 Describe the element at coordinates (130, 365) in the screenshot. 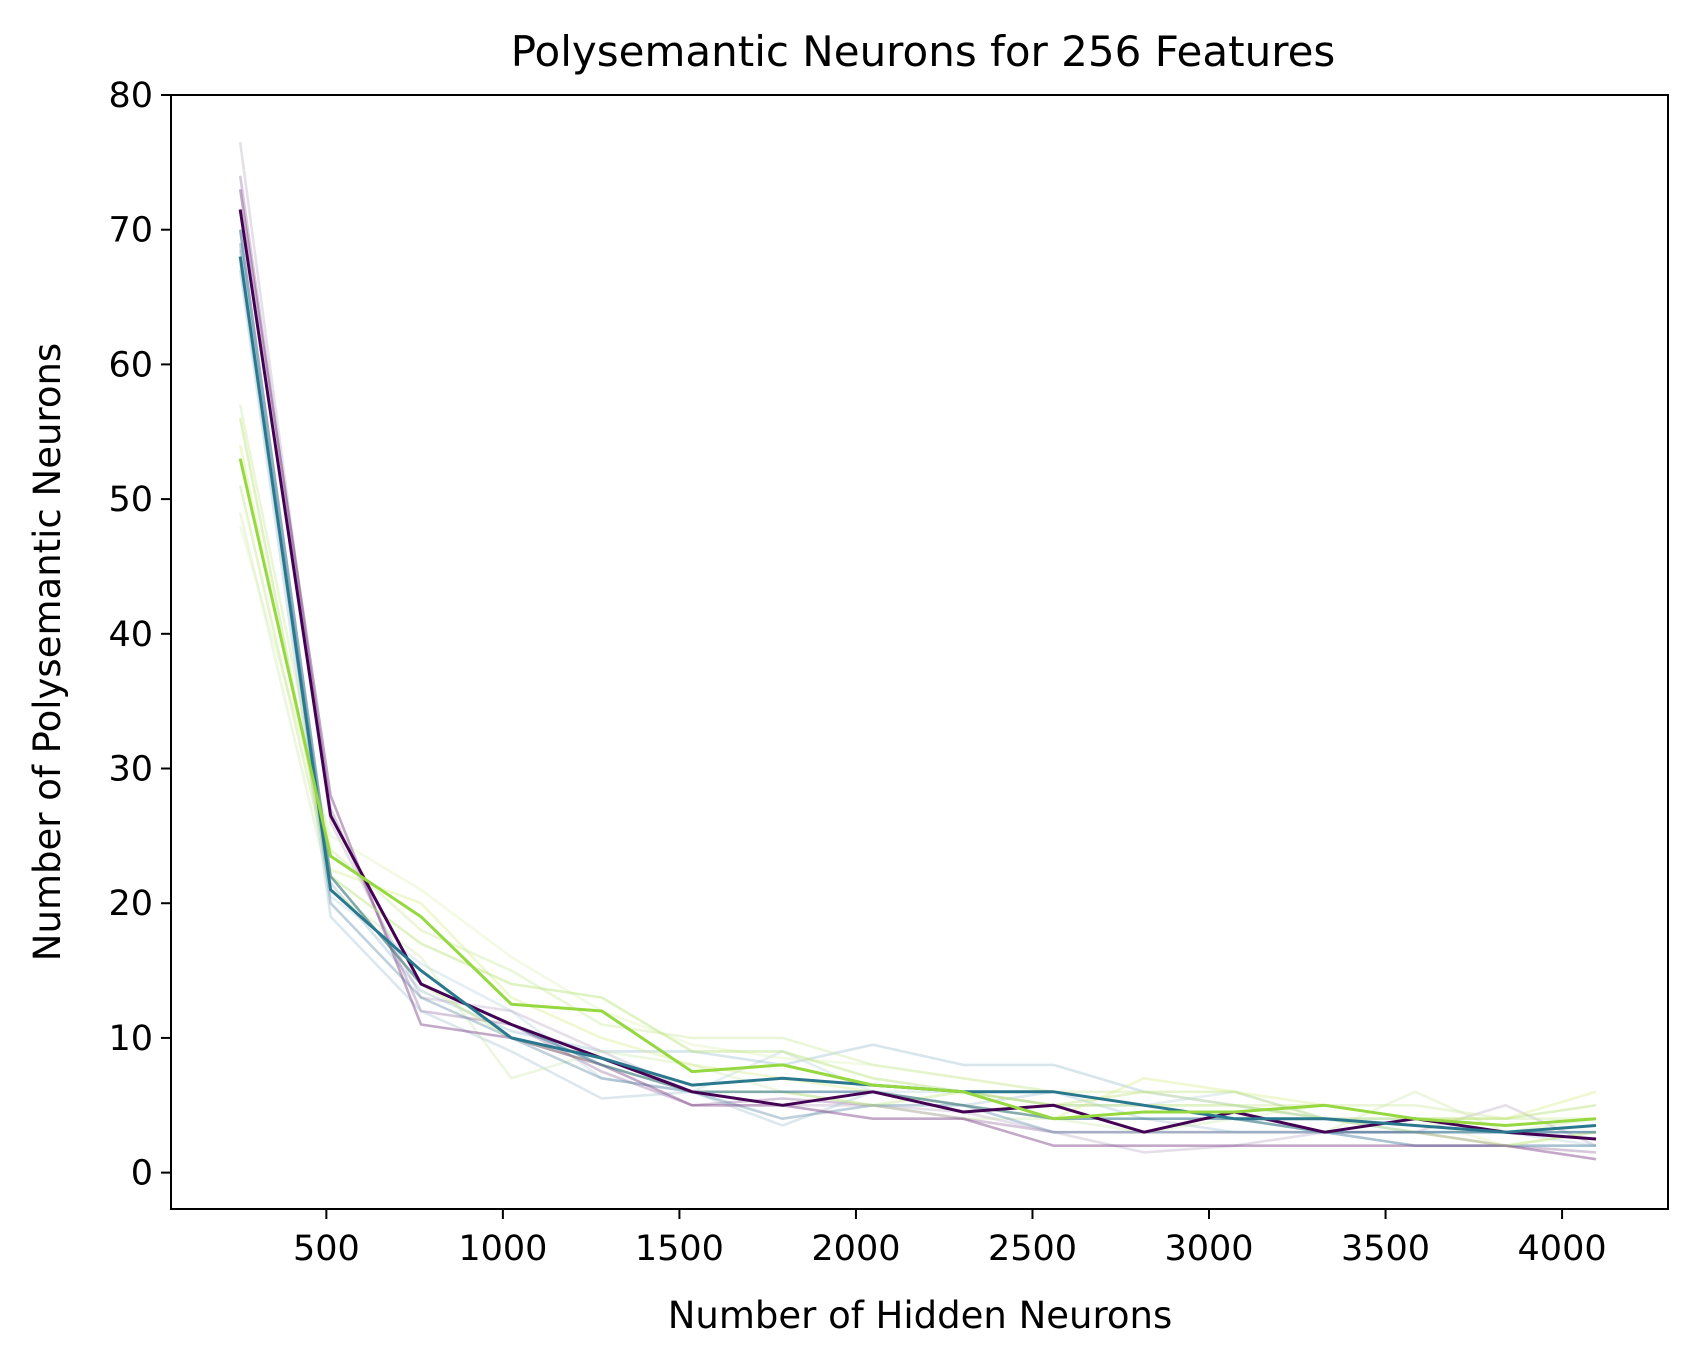

I see `y-tick-label: 60` at that location.